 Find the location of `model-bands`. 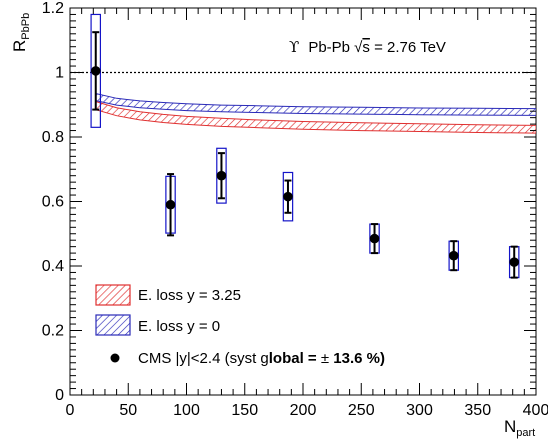

model-bands is located at coordinates (315, 113).